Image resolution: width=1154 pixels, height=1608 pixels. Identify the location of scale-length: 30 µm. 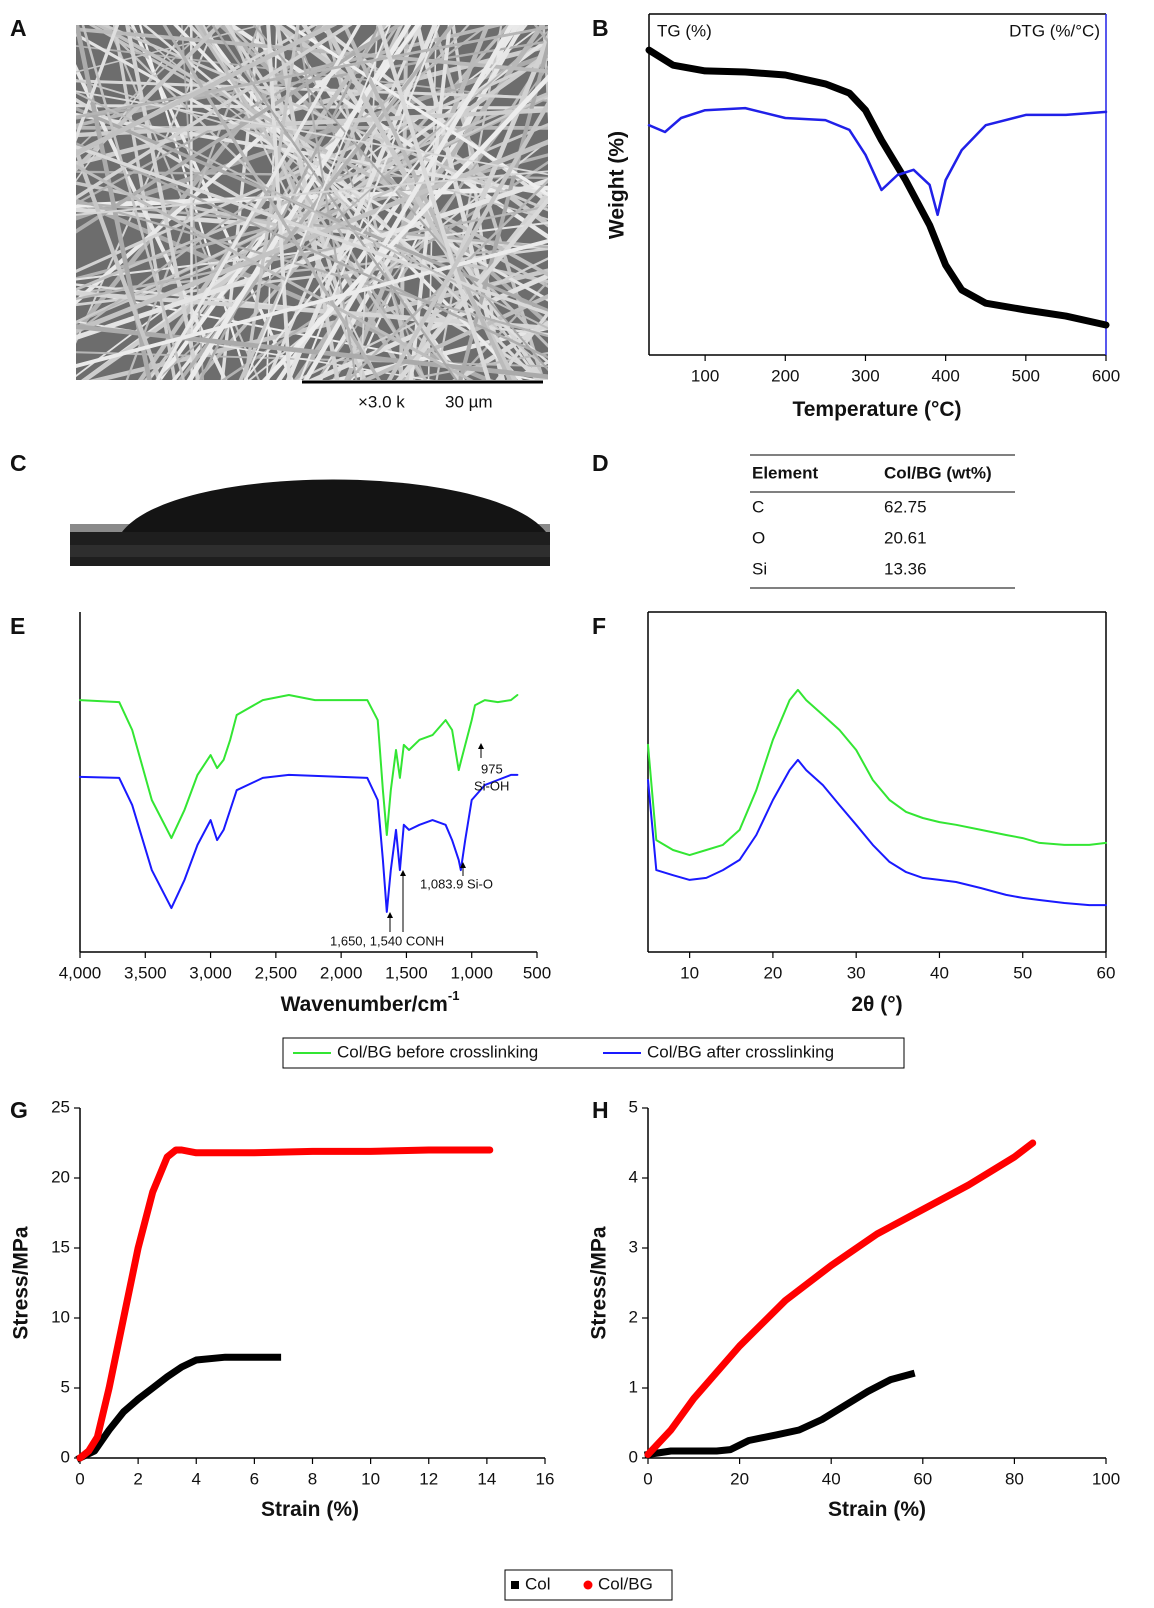
(469, 401).